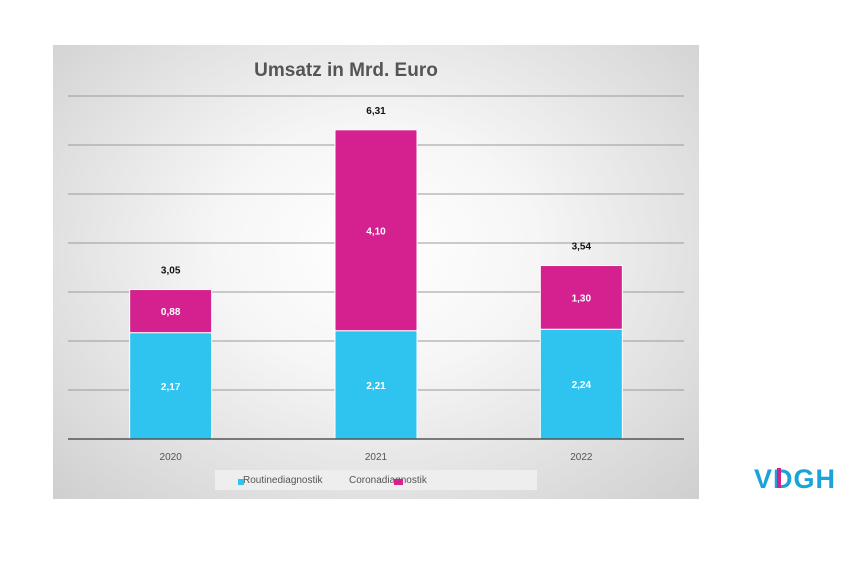 This screenshot has height=566, width=850. I want to click on legend-swatch-coronadiagnostik, so click(398, 482).